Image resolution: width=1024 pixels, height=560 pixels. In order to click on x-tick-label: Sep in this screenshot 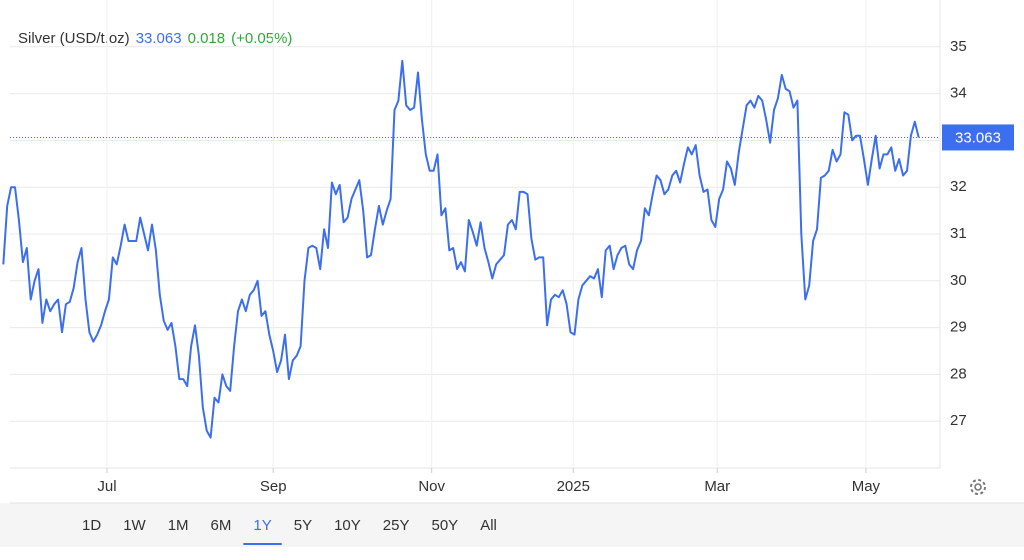, I will do `click(273, 486)`.